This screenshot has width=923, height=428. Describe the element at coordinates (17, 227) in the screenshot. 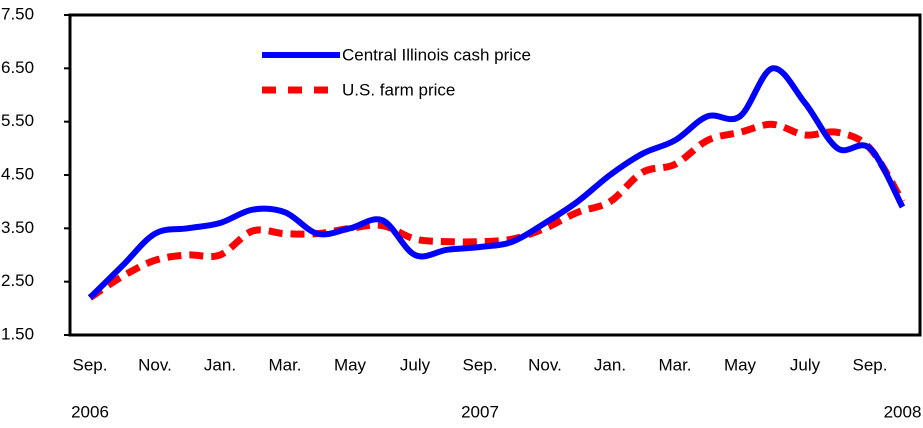

I see `y-tick-label: 3.50` at that location.